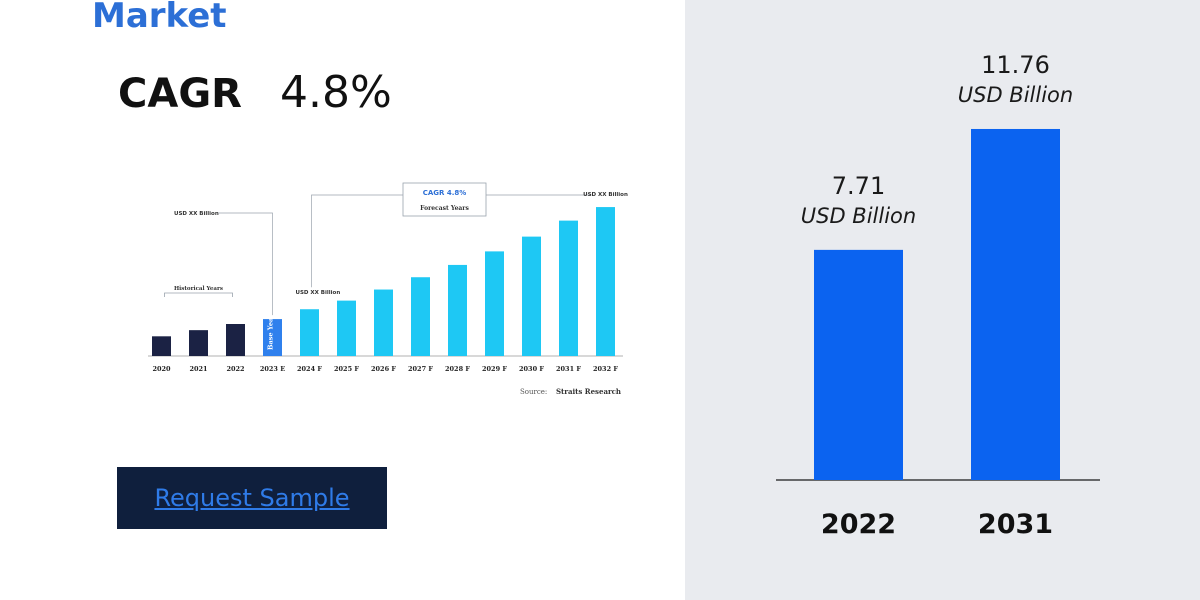 The width and height of the screenshot is (1200, 600). Describe the element at coordinates (336, 92) in the screenshot. I see `cagr-value: 4.8%` at that location.